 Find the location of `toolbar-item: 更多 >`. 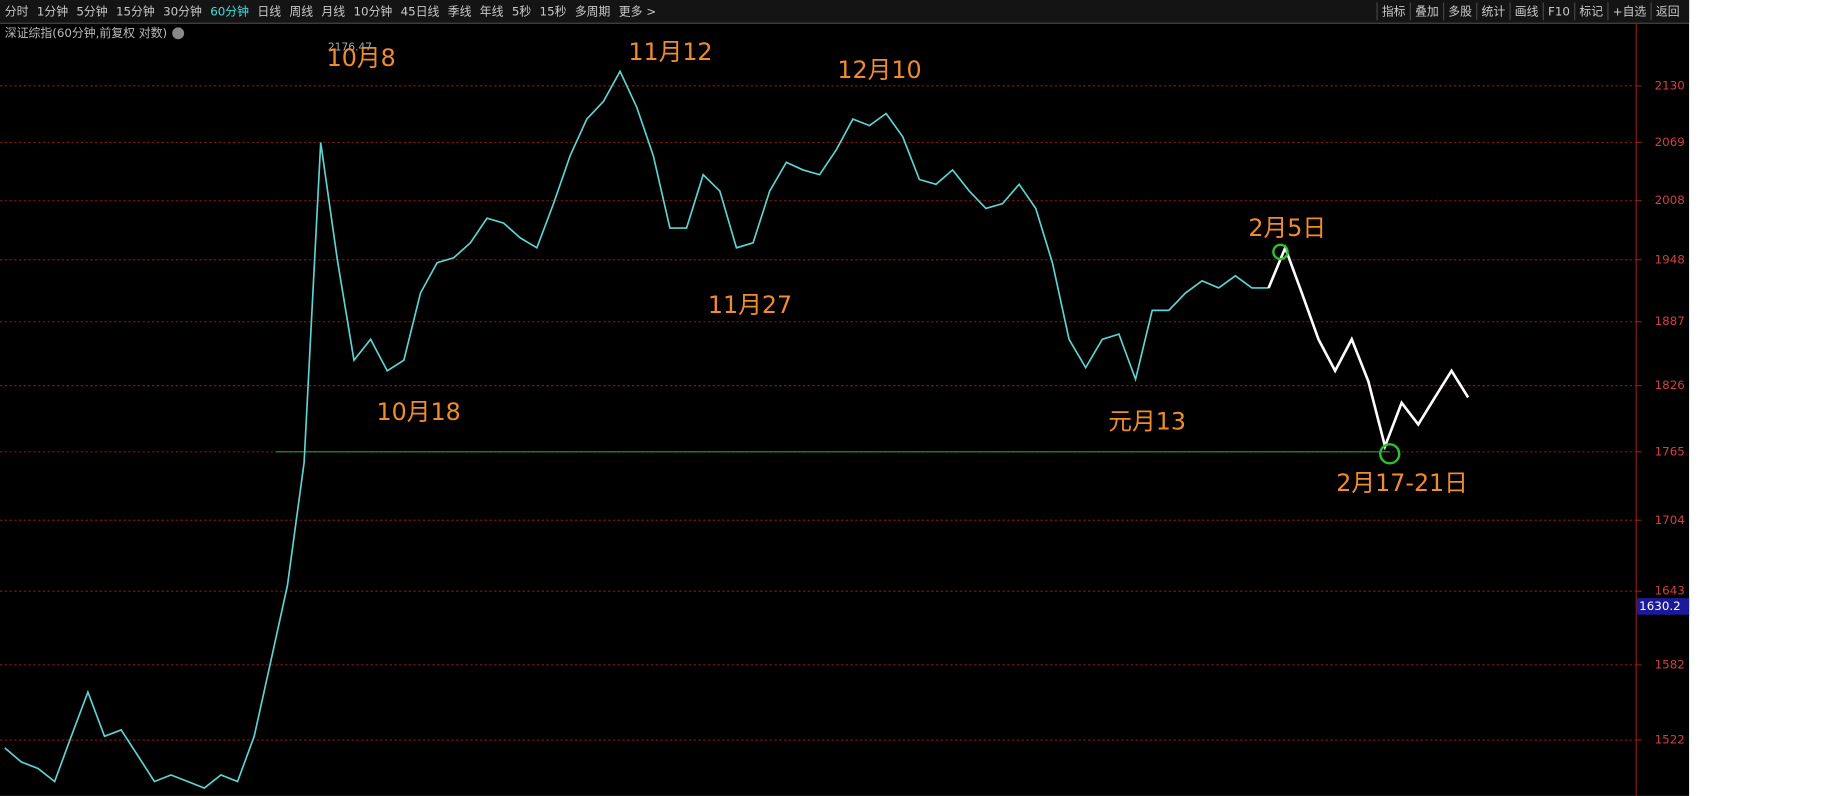

toolbar-item: 更多 > is located at coordinates (637, 11).